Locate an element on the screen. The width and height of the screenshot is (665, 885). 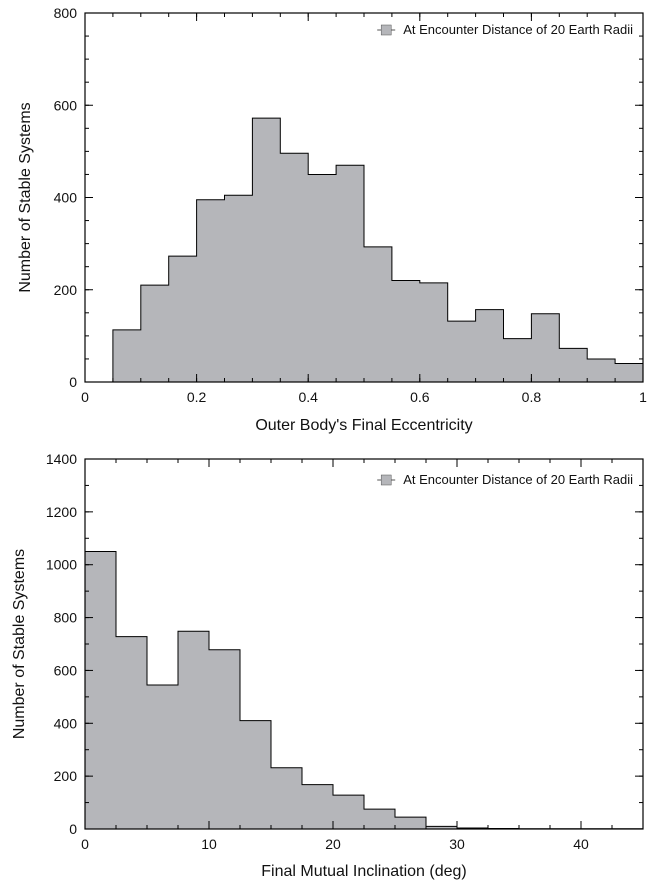
x-tick-label: 40 is located at coordinates (581, 844).